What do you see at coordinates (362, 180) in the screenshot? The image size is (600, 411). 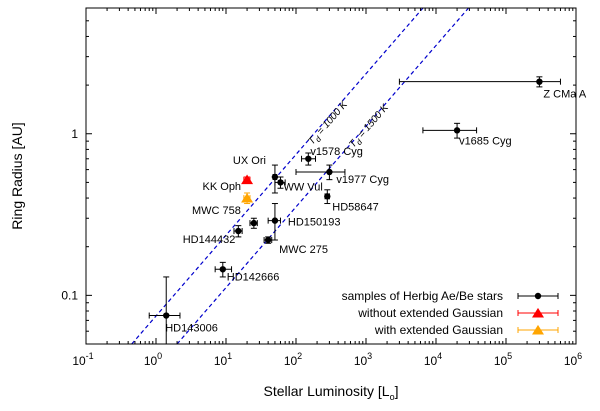 I see `point-label: v1977 Cyg` at bounding box center [362, 180].